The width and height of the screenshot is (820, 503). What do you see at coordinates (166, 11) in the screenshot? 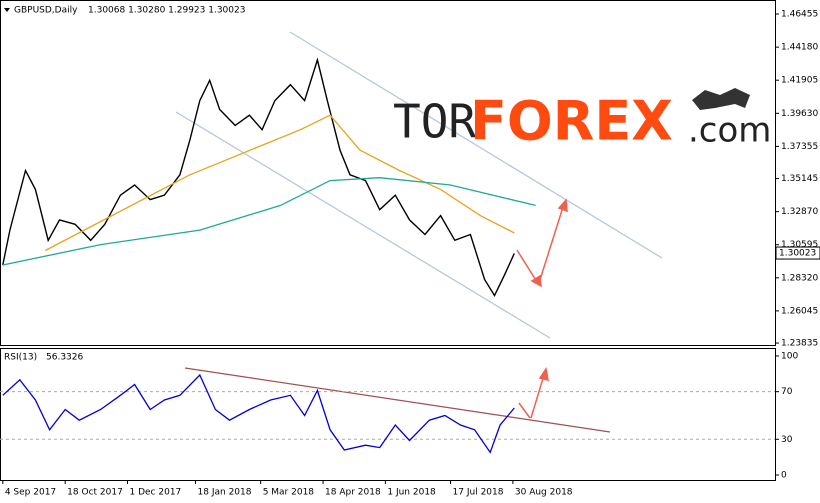
I see `ohlc-values: 1.30068 1.30280 1.29923 1.30023` at bounding box center [166, 11].